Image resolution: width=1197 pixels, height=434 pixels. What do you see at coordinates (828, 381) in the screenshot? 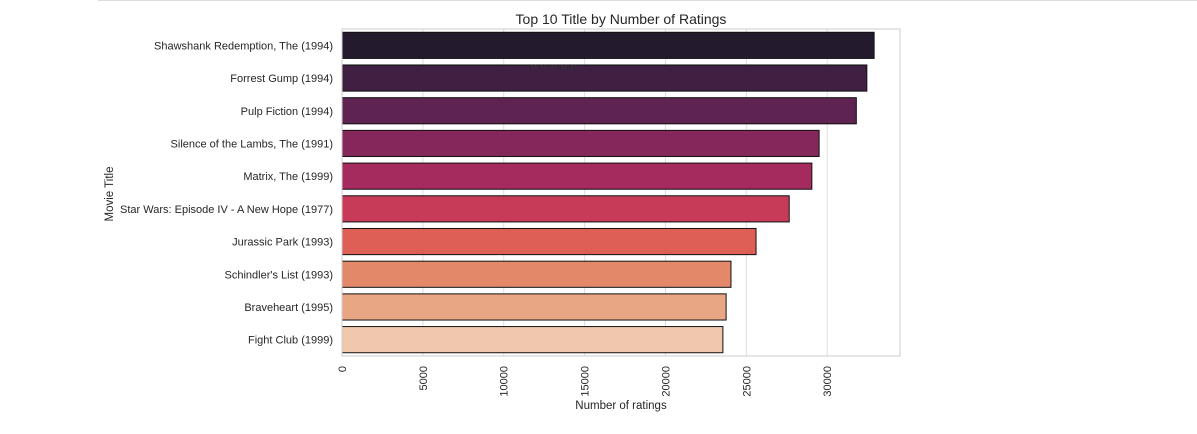
I see `x-tick-label: 30000` at bounding box center [828, 381].